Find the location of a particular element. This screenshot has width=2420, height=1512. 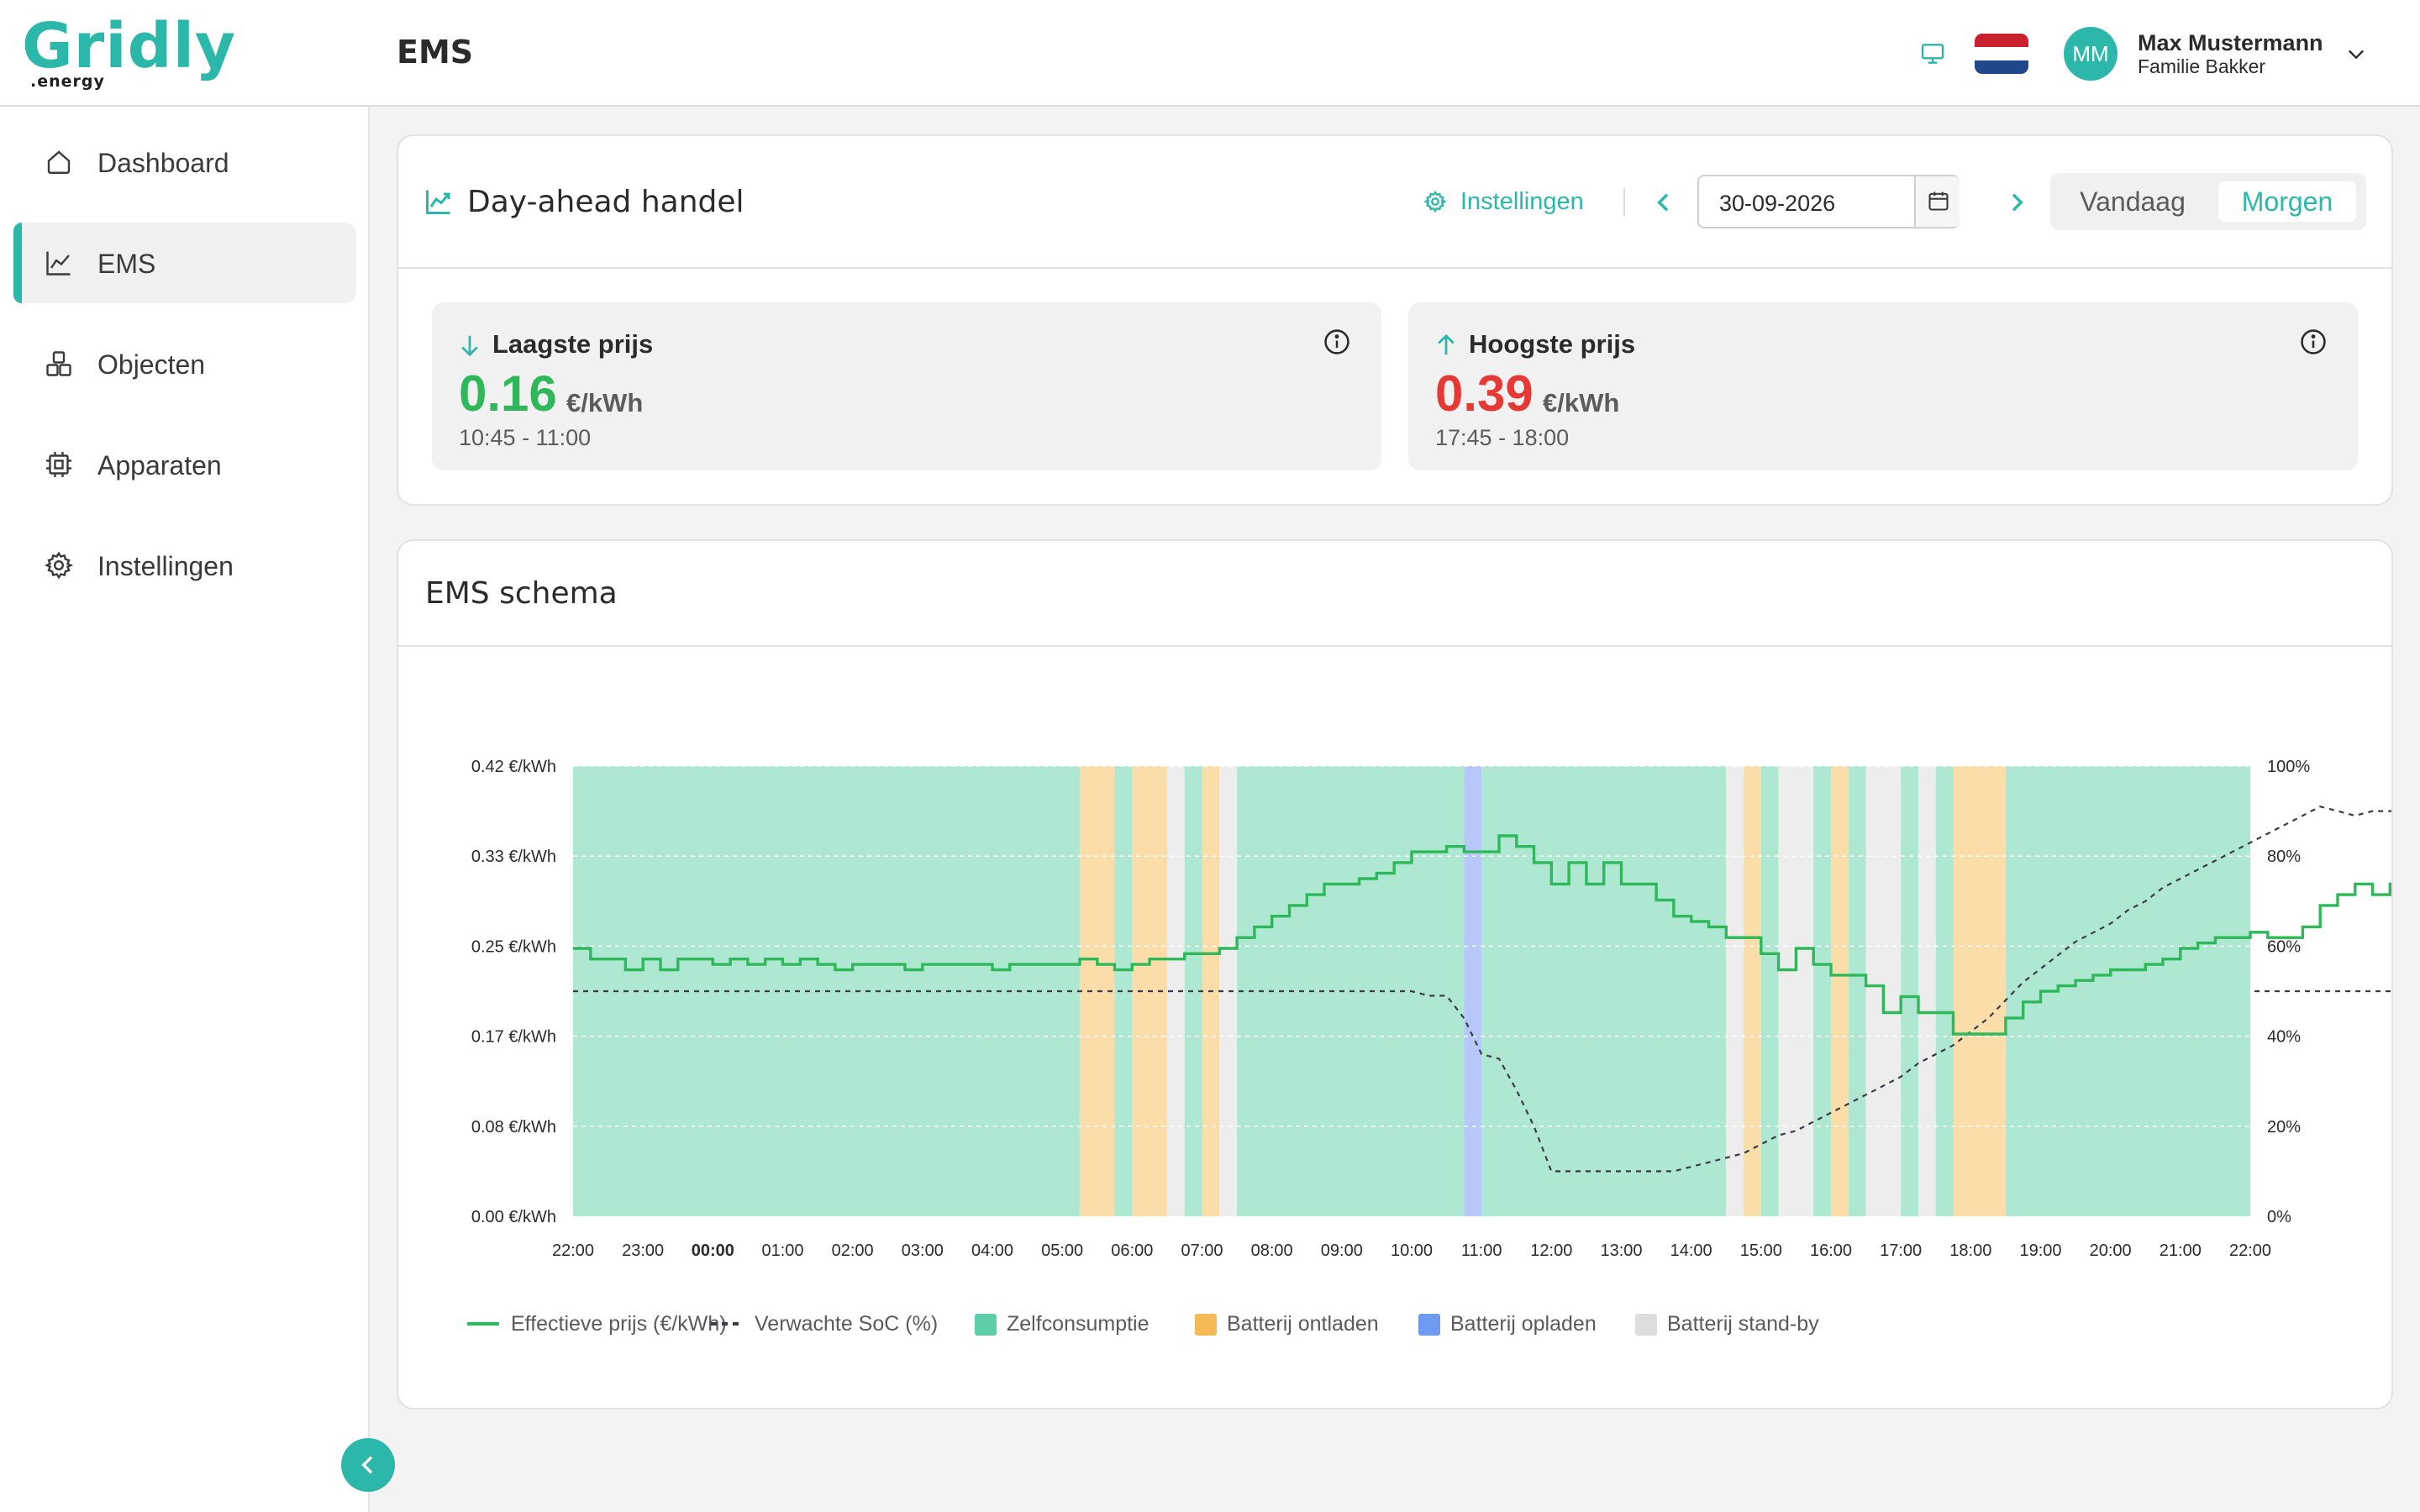

legend-label: Verwachte SoC (%) is located at coordinates (846, 1324).